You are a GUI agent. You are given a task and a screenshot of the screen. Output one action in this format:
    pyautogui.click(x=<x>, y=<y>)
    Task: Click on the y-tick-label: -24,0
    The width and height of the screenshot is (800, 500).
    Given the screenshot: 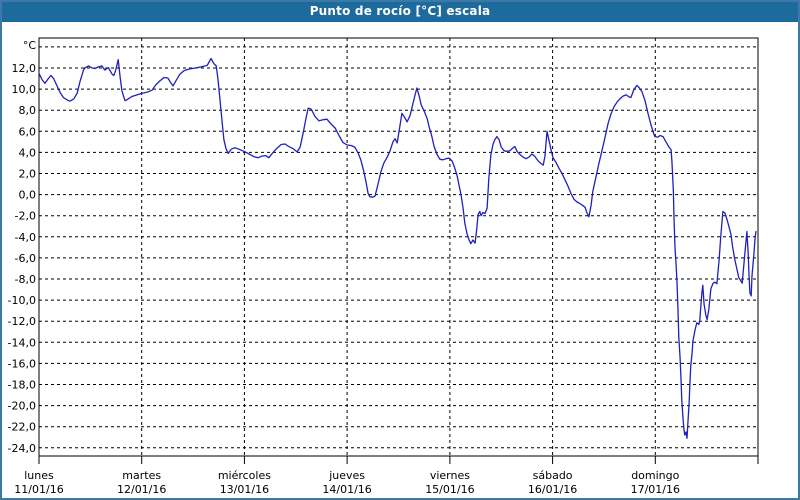 What is the action you would take?
    pyautogui.click(x=22, y=448)
    